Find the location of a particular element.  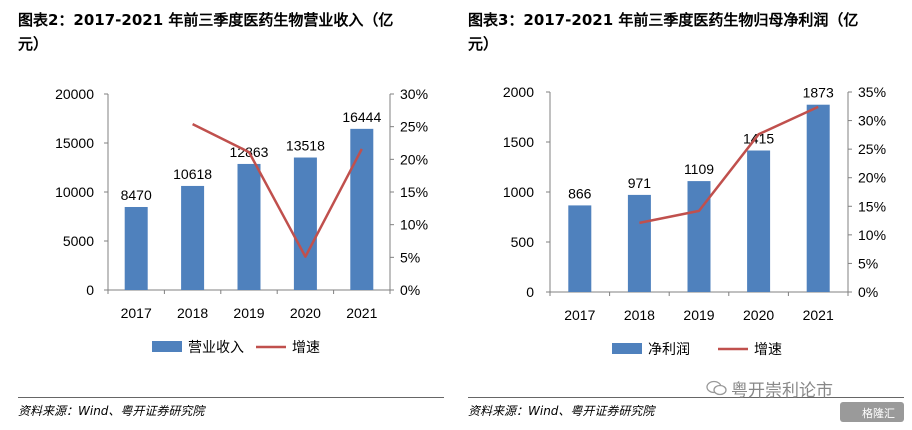

chart2-y-right-tick-label: 5% is located at coordinates (868, 263).